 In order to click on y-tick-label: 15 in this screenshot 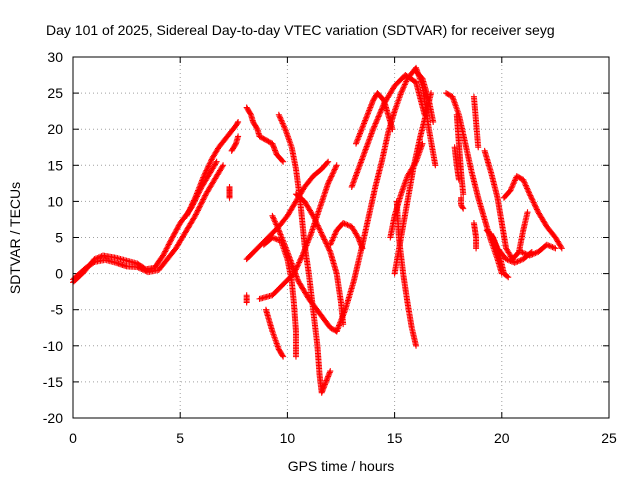, I will do `click(55, 165)`.